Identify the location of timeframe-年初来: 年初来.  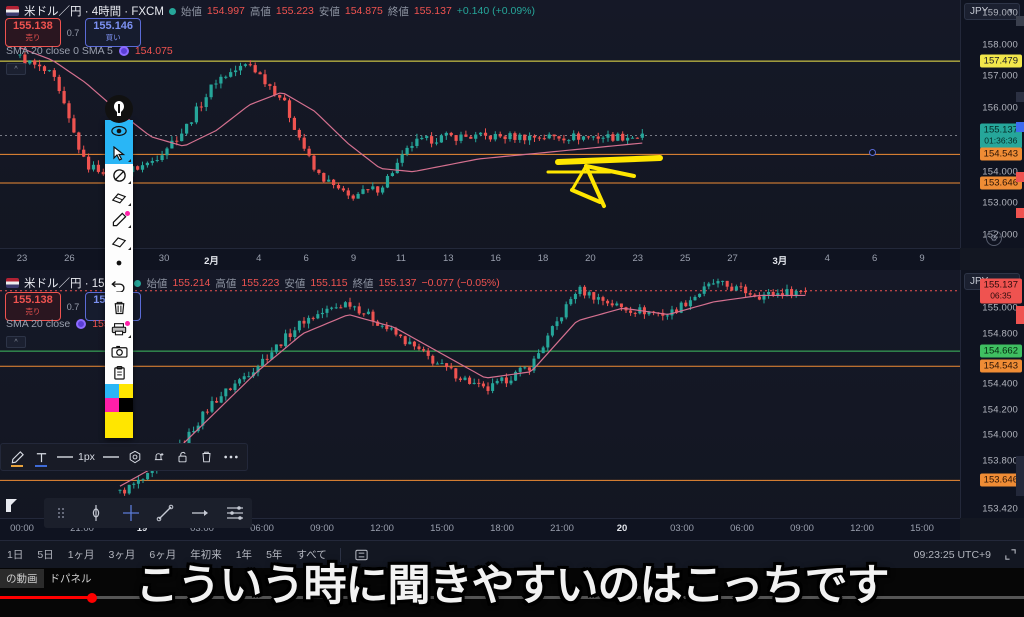
(206, 555).